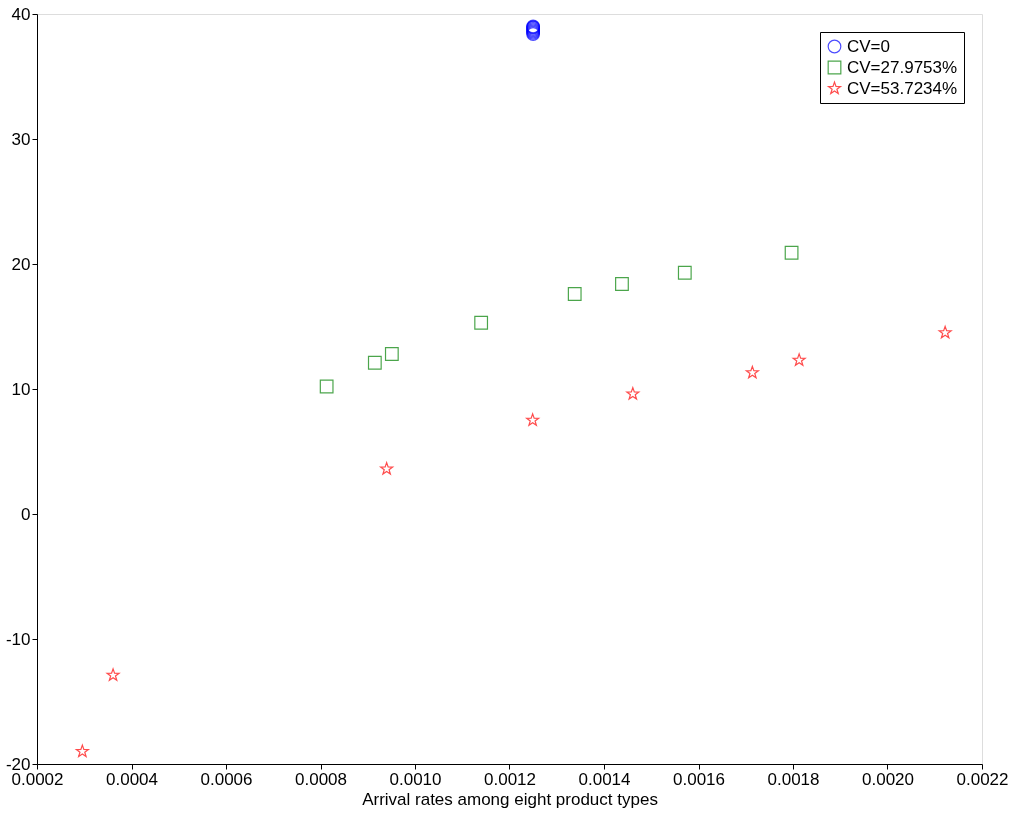 The image size is (1023, 828). I want to click on x-tick-label: 0.0022, so click(982, 779).